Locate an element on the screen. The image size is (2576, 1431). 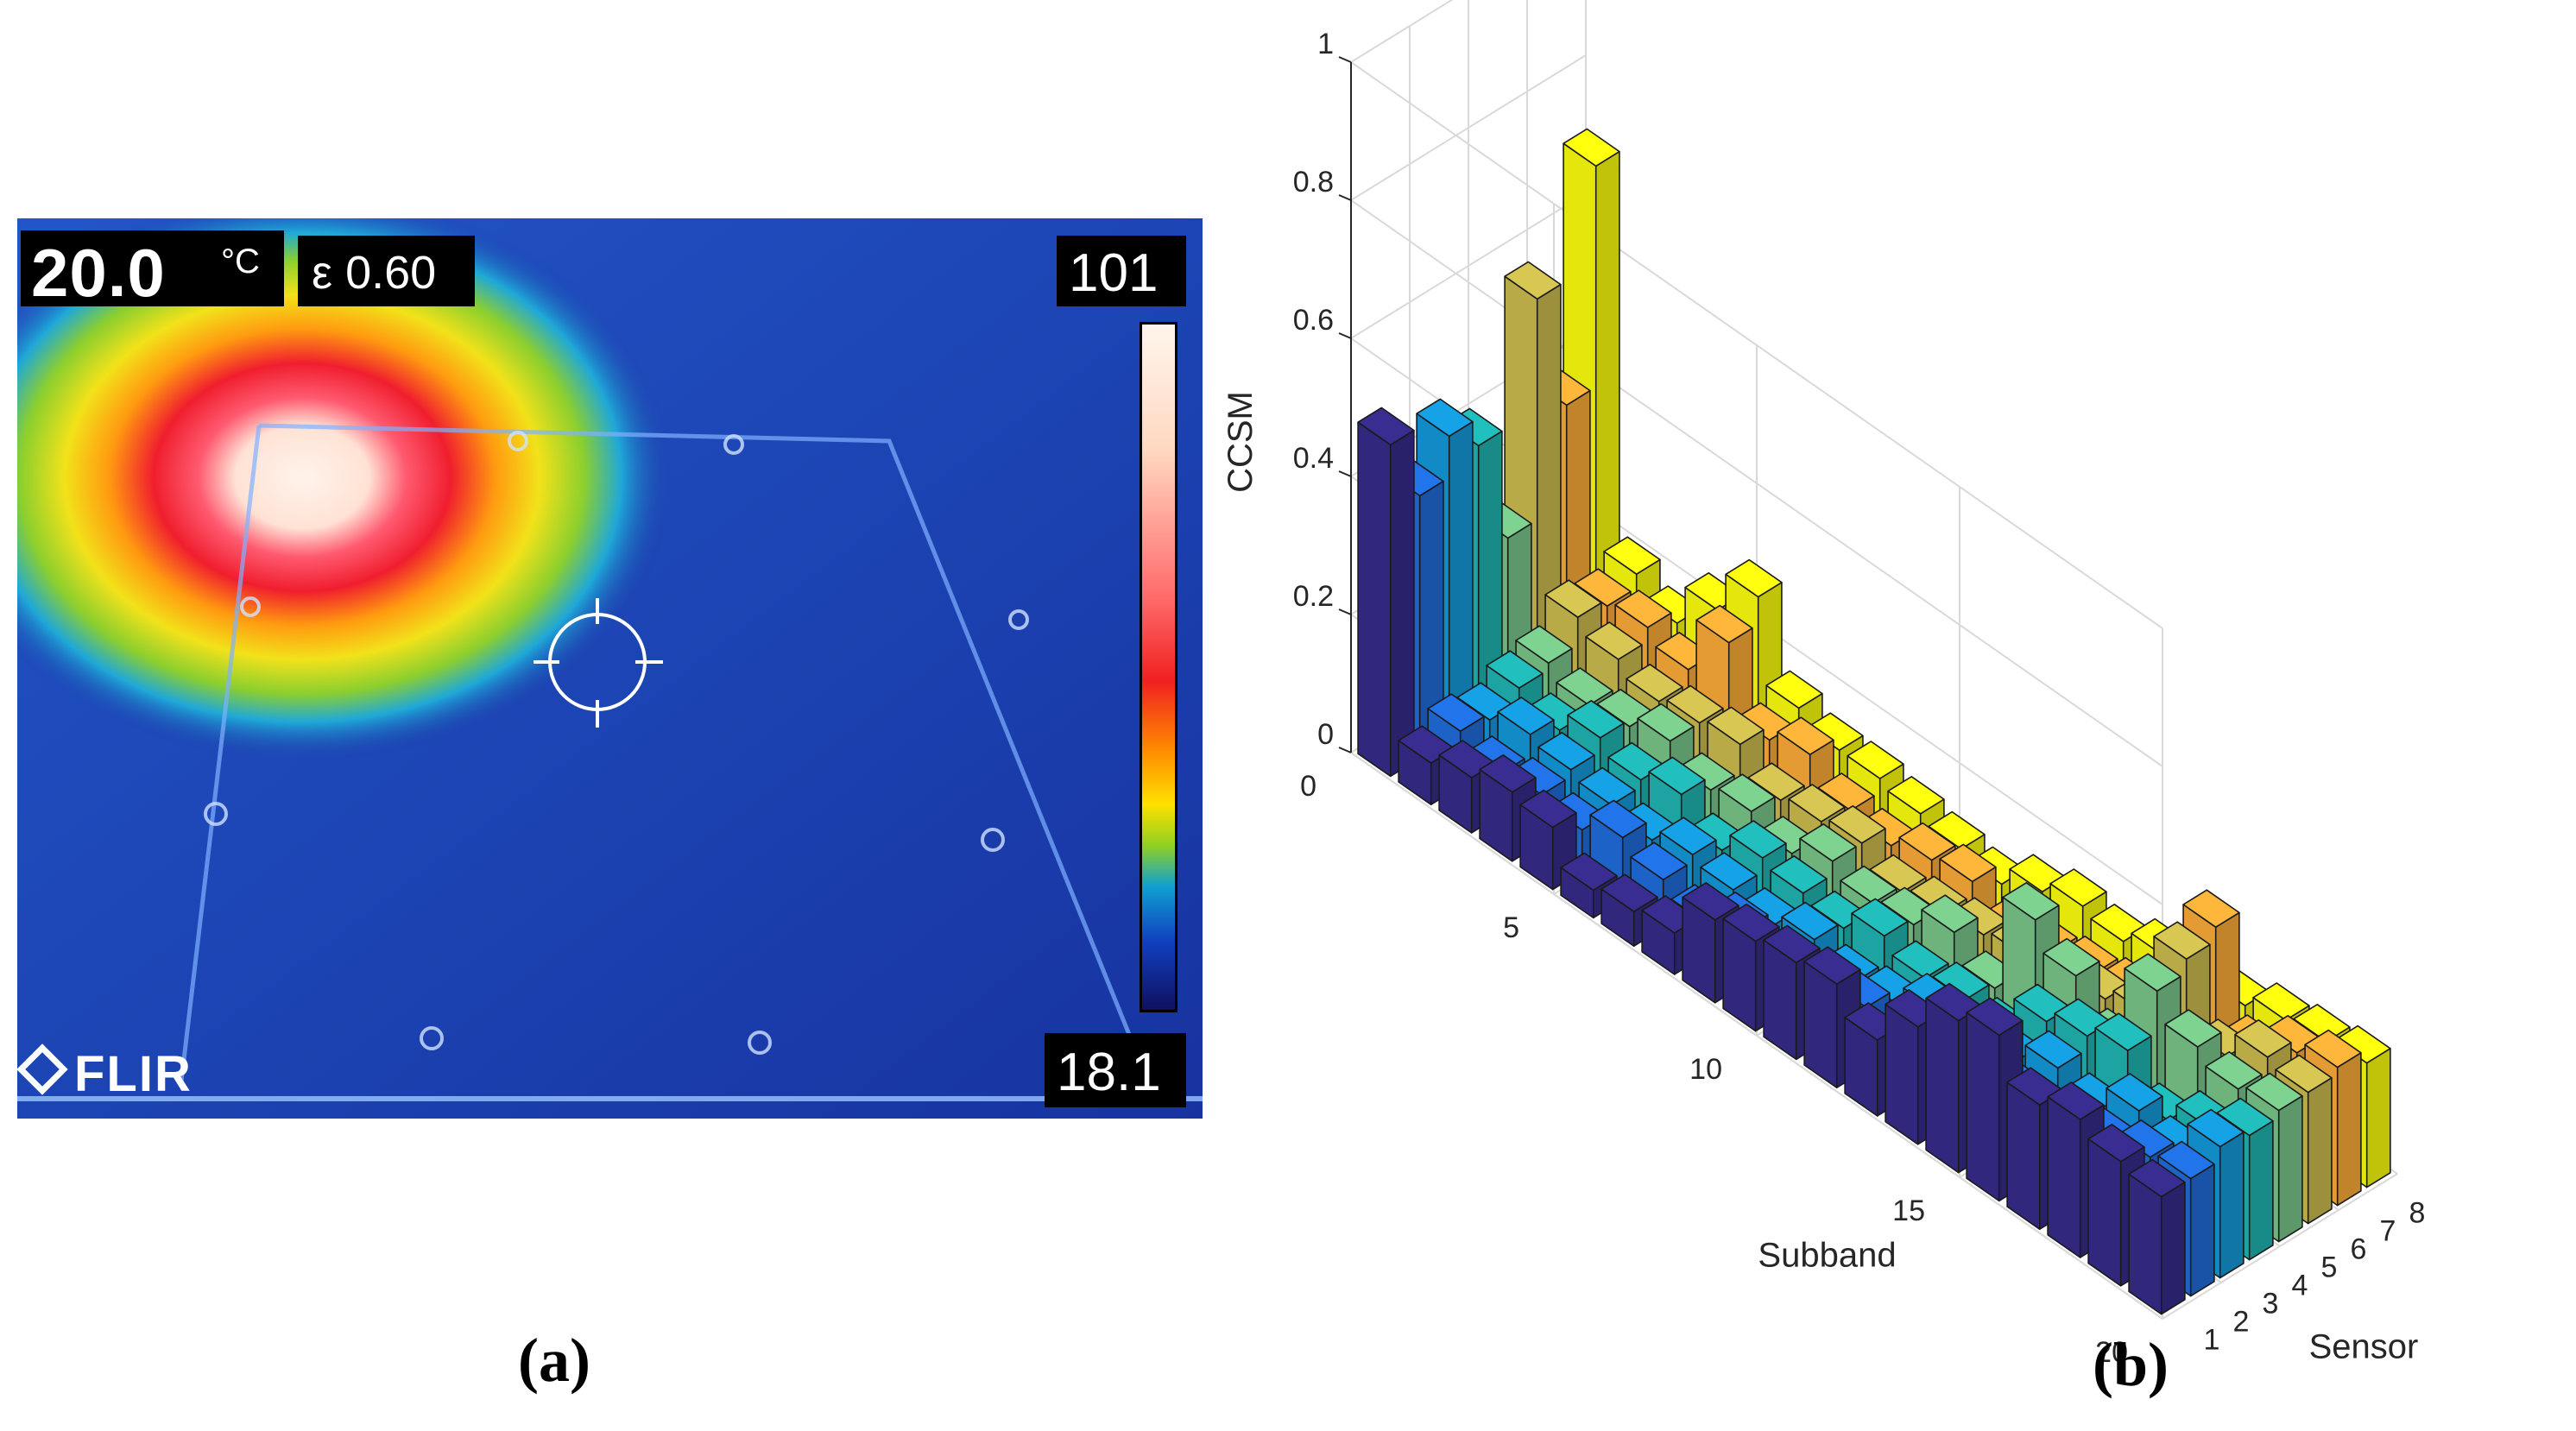
sensor-tick-label: 8 is located at coordinates (2417, 1214).